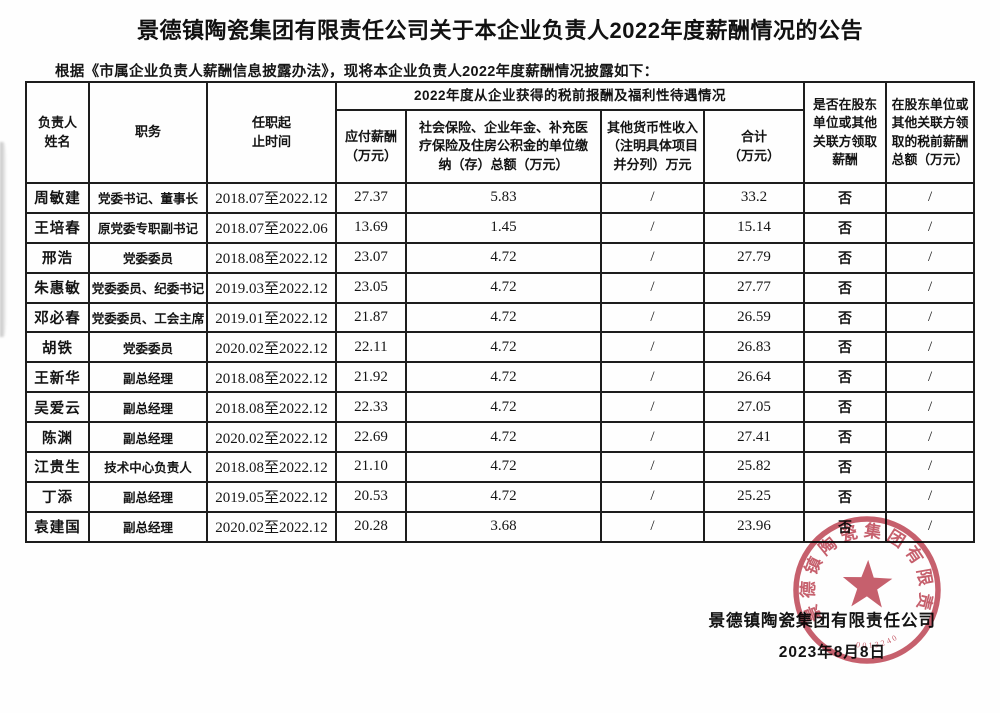 The image size is (1000, 713). Describe the element at coordinates (148, 287) in the screenshot. I see `cell-position: 党委委员、纪委书记` at that location.